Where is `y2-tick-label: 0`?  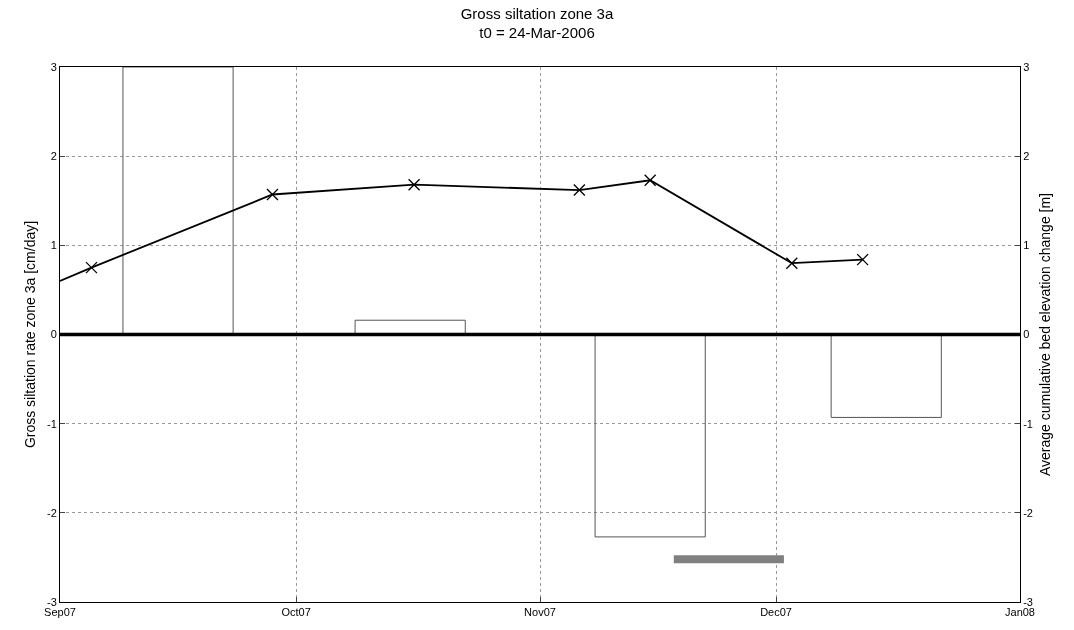
y2-tick-label: 0 is located at coordinates (1026, 334).